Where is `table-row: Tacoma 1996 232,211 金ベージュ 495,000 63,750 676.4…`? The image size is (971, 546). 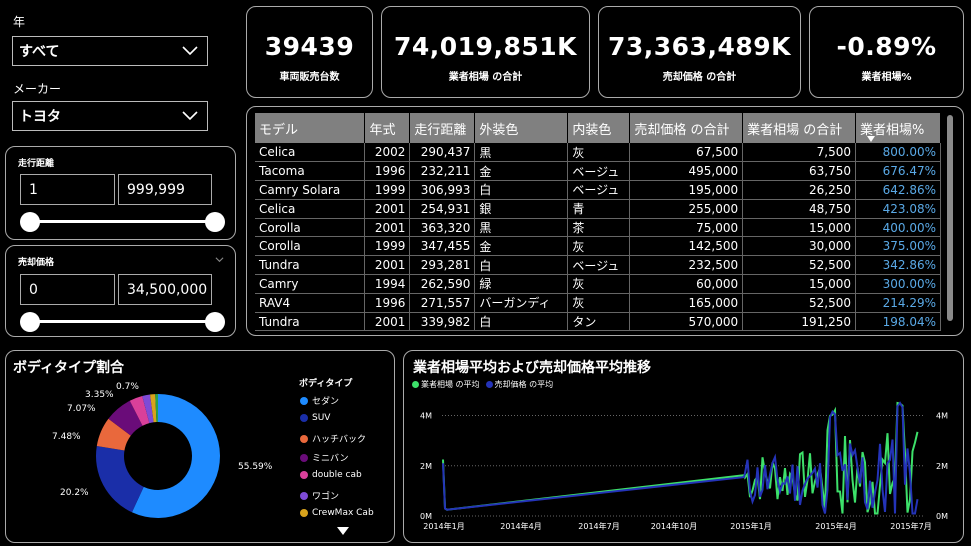 table-row: Tacoma 1996 232,211 金ベージュ 495,000 63,750 676.4… is located at coordinates (598, 171).